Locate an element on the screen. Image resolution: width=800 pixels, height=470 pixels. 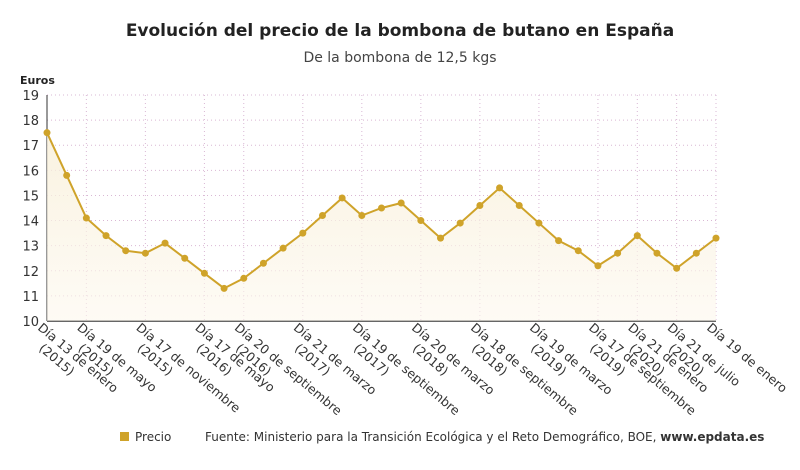
y-tick-label: 15 is located at coordinates (30, 196).